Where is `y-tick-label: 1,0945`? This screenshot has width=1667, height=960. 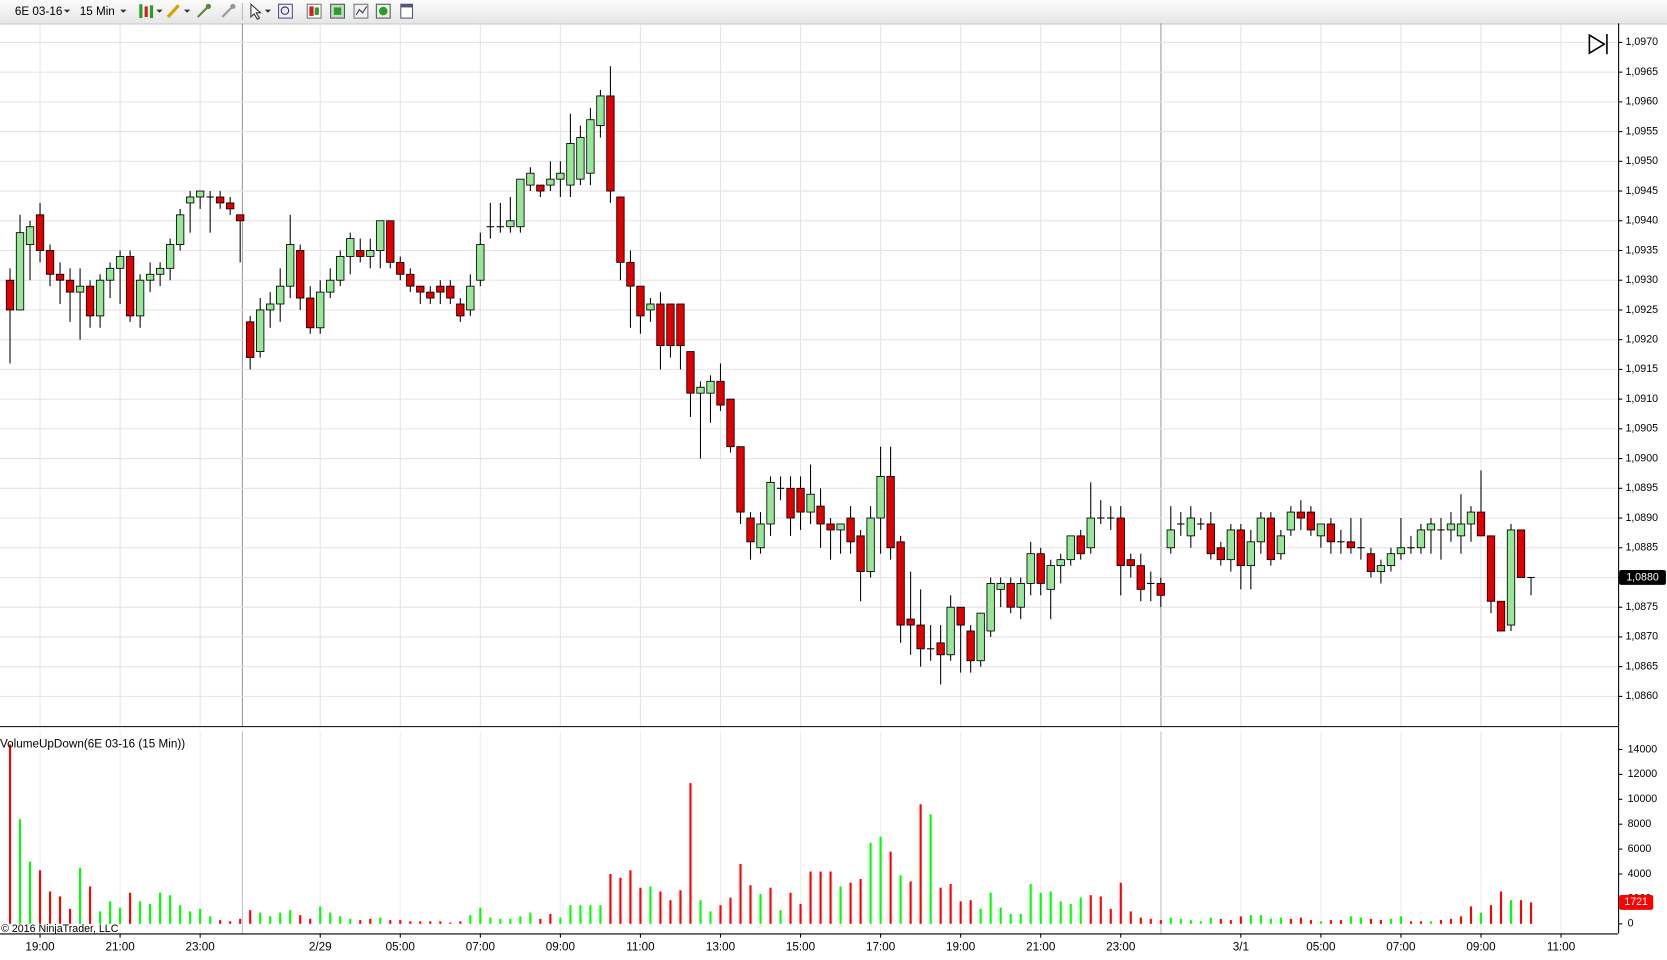
y-tick-label: 1,0945 is located at coordinates (1642, 191).